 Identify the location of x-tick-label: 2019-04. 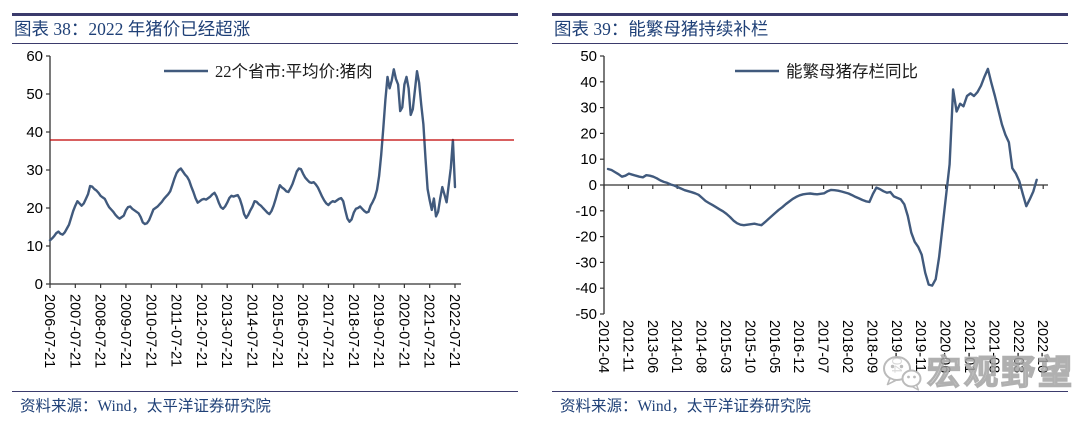
(896, 346).